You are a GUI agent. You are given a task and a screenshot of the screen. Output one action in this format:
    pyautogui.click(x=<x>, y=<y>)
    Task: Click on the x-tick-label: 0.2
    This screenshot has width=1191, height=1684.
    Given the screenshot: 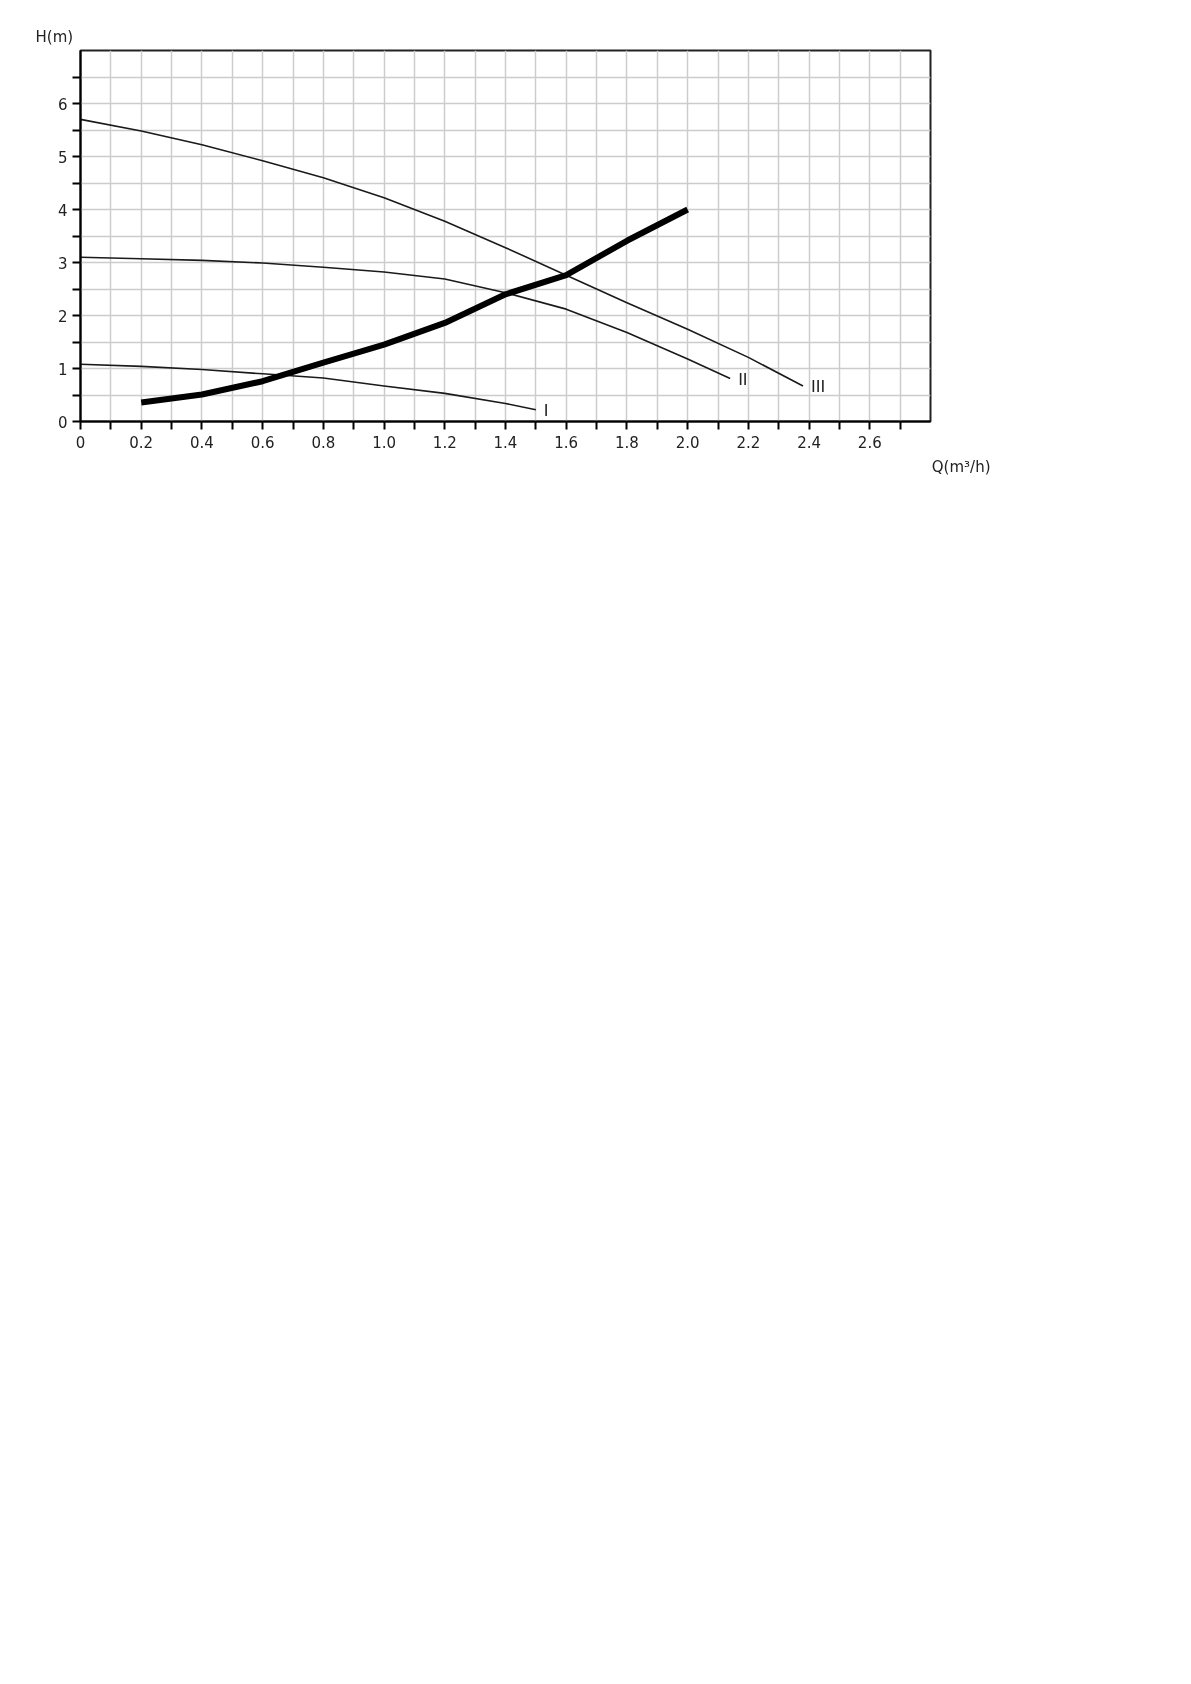 What is the action you would take?
    pyautogui.click(x=141, y=442)
    